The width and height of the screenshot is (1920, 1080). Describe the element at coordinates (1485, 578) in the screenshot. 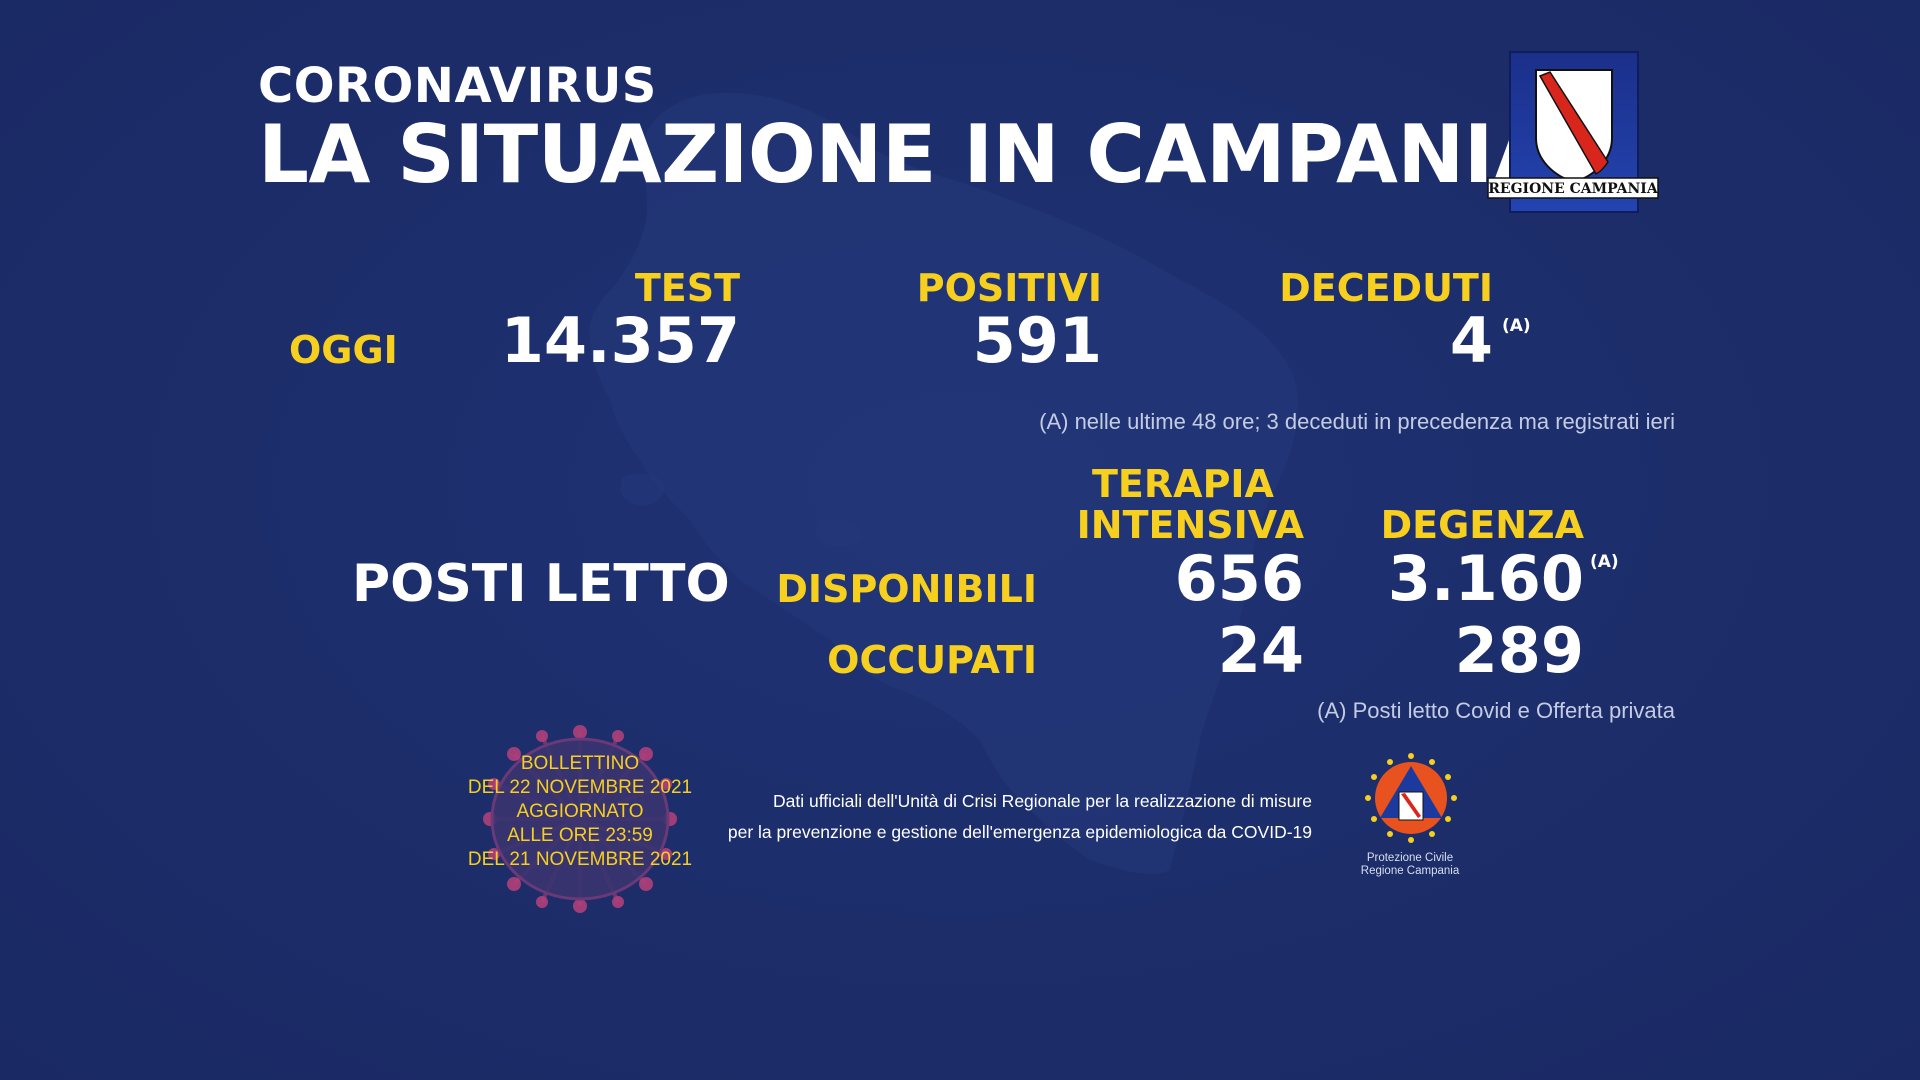

I see `ward-available-value: 3.160` at that location.